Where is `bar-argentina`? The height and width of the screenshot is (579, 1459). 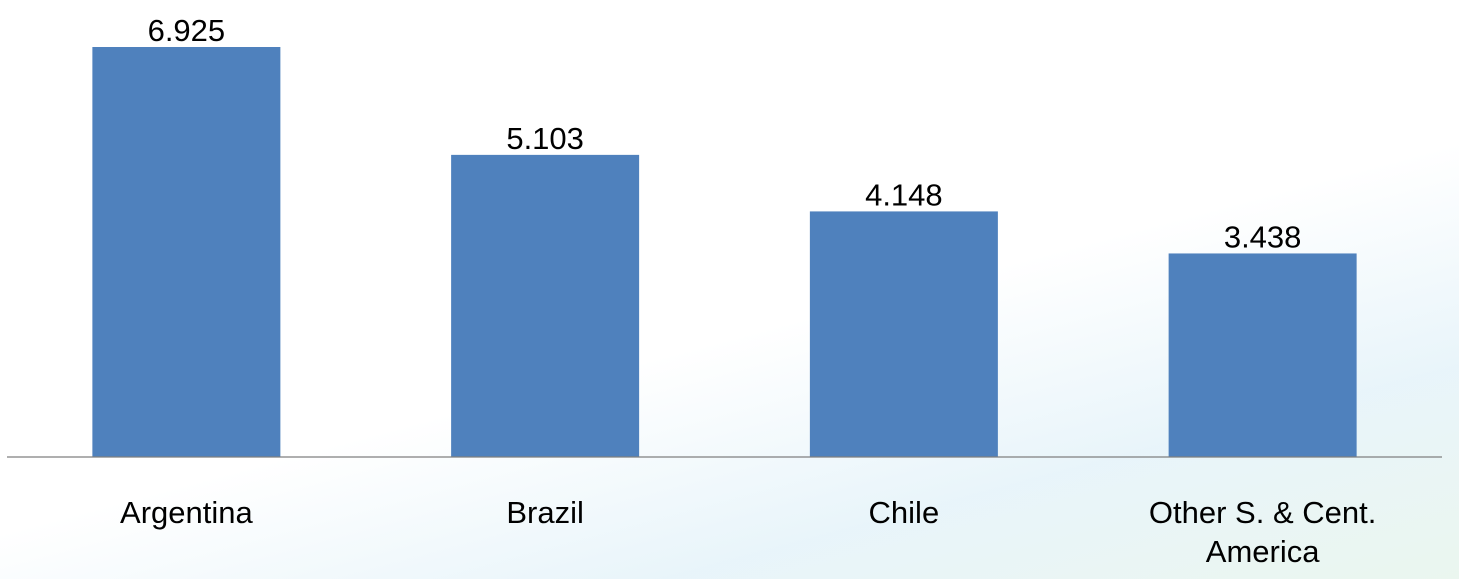 bar-argentina is located at coordinates (186, 252).